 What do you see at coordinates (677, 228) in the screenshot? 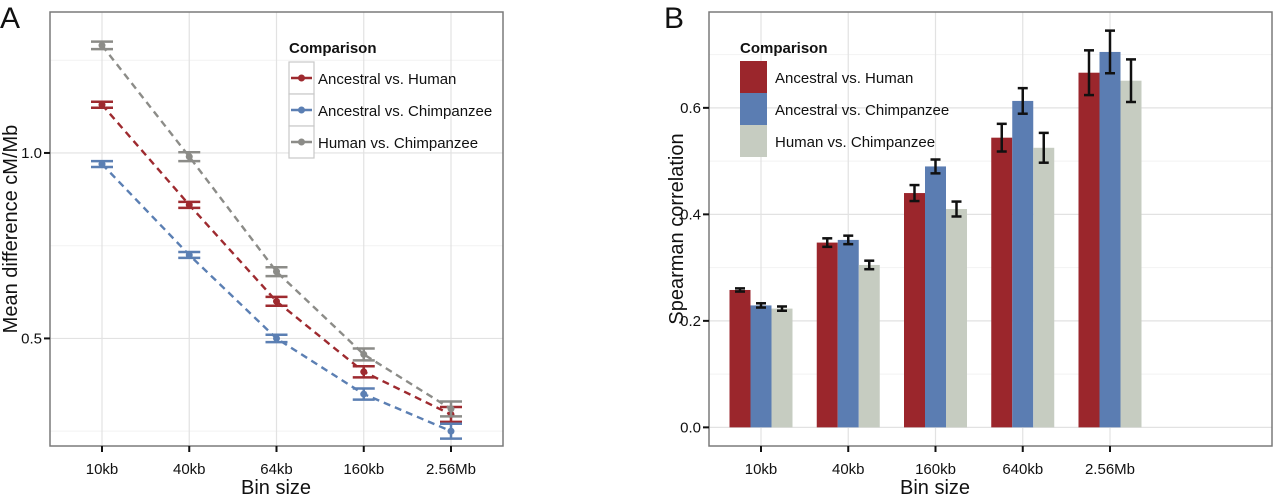
I see `panel-b-y-label: Spearman correlation` at bounding box center [677, 228].